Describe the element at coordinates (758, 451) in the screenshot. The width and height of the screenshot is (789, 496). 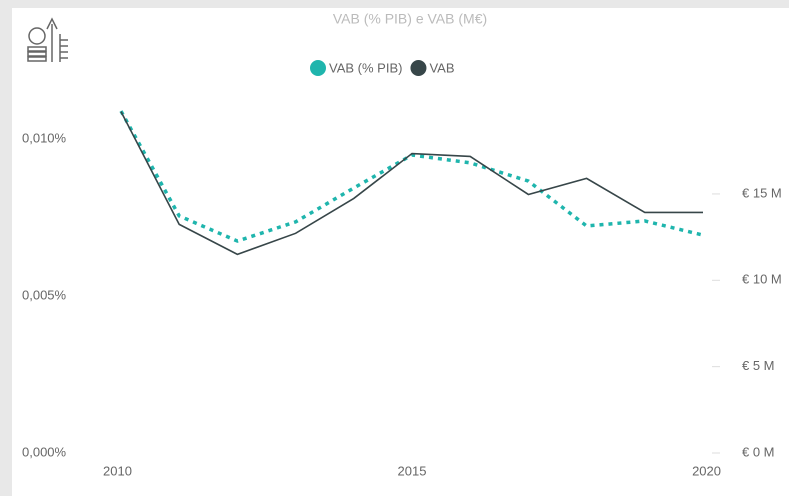
I see `y2-tick-label: € 0 M` at that location.